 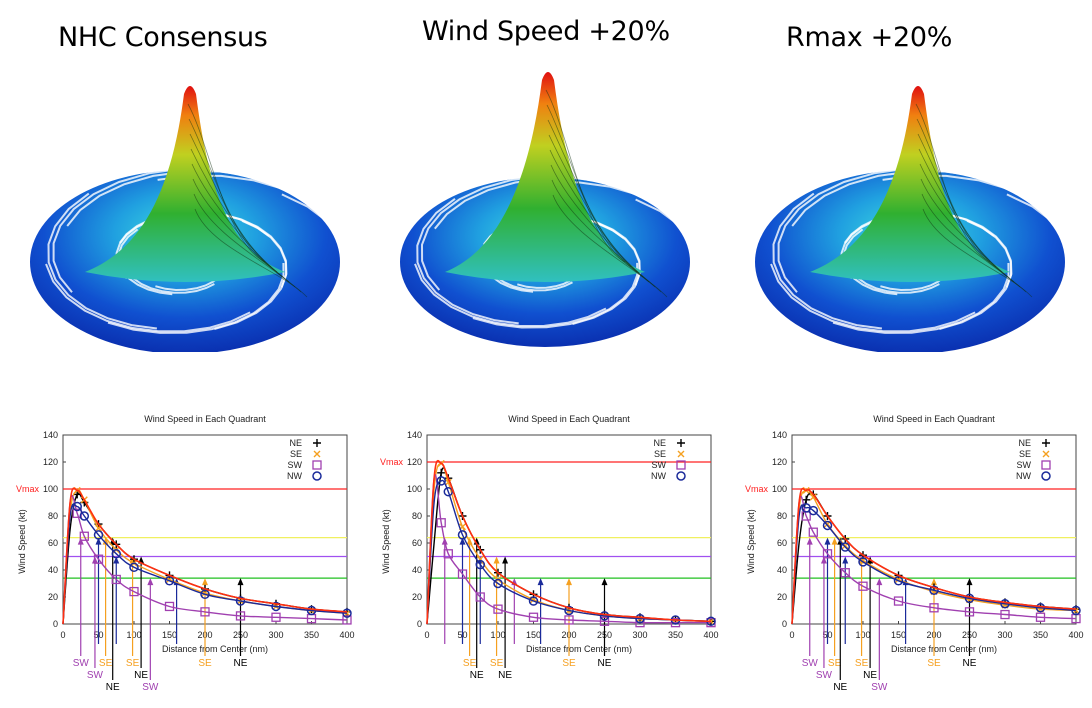 I want to click on y-axis-label: Wind Speed (kt), so click(x=22, y=541).